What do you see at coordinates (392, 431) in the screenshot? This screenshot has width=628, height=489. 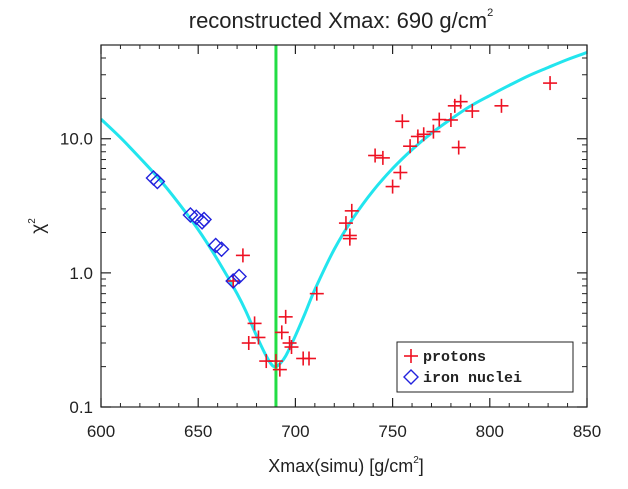 I see `x-tick-label-750: 750` at bounding box center [392, 431].